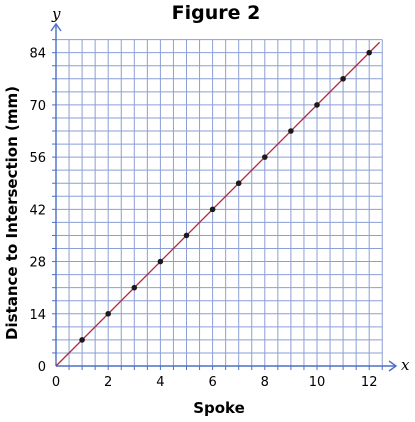  I want to click on chart-title: Figure 2, so click(216, 13).